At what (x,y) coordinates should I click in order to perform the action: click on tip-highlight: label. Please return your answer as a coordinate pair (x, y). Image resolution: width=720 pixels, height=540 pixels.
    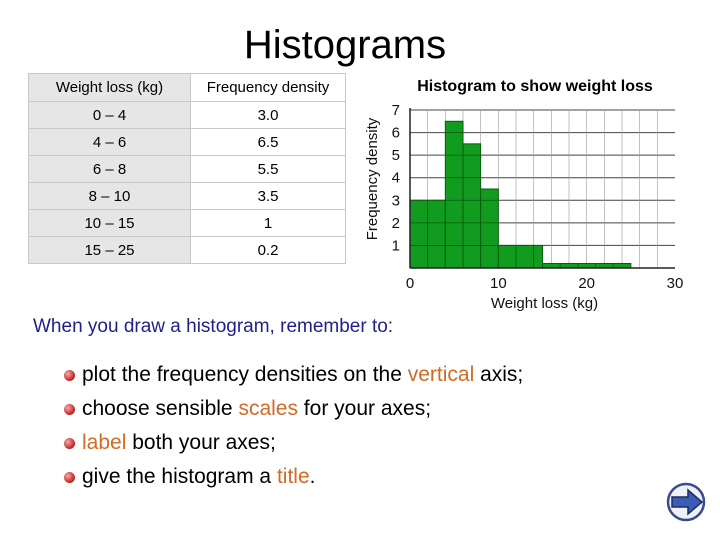
    Looking at the image, I should click on (104, 442).